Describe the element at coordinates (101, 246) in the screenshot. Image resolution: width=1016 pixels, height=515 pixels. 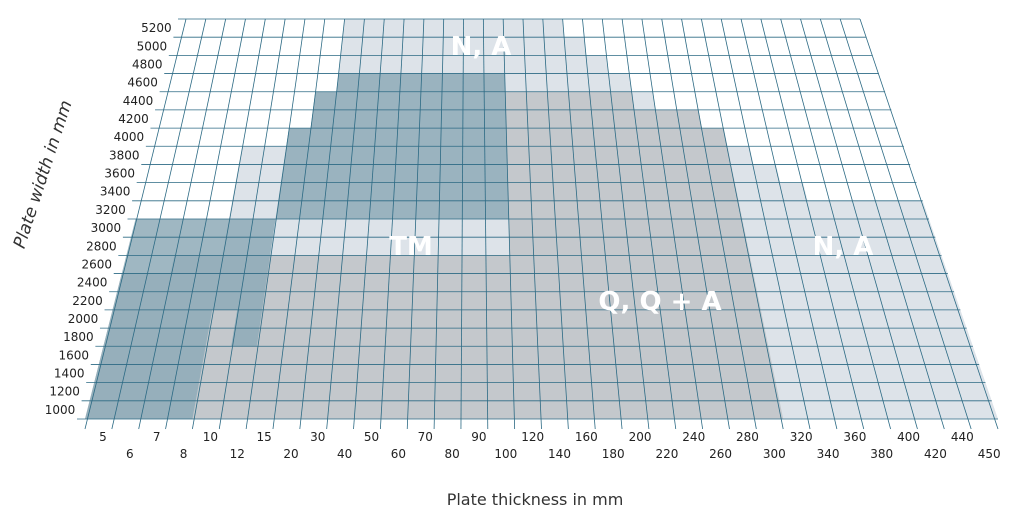
I see `y-tick-label: 2800` at that location.